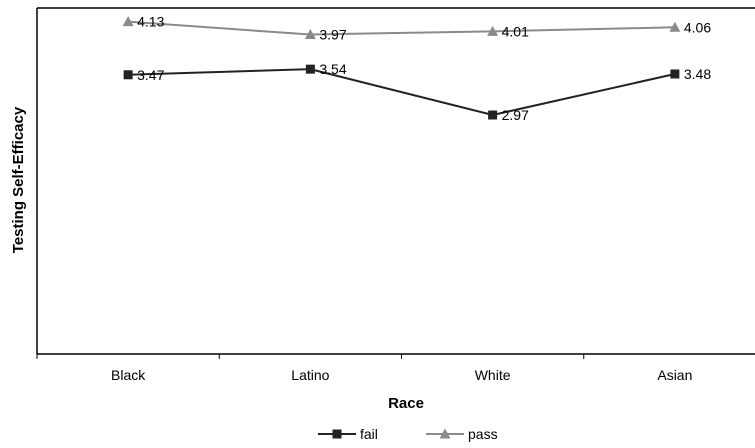  Describe the element at coordinates (310, 375) in the screenshot. I see `x-tick-label: Latino` at that location.